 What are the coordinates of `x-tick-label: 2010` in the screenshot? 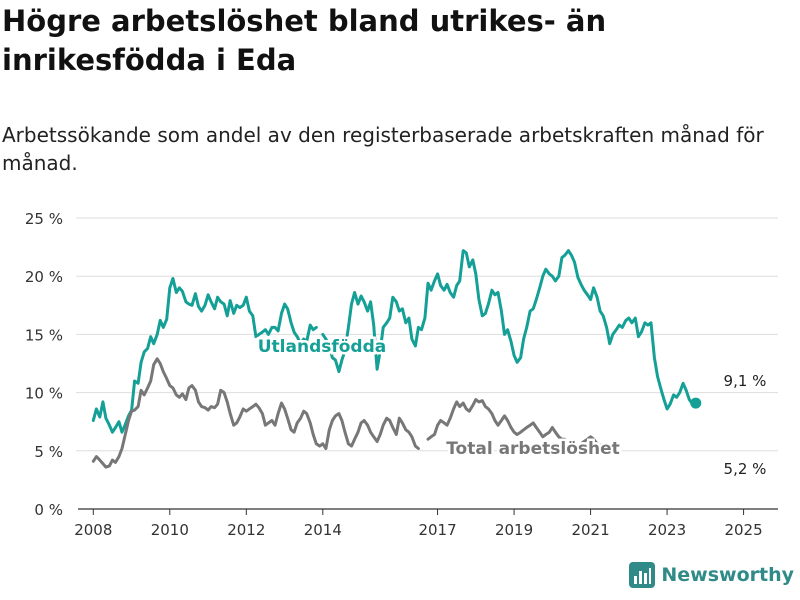 It's located at (170, 530).